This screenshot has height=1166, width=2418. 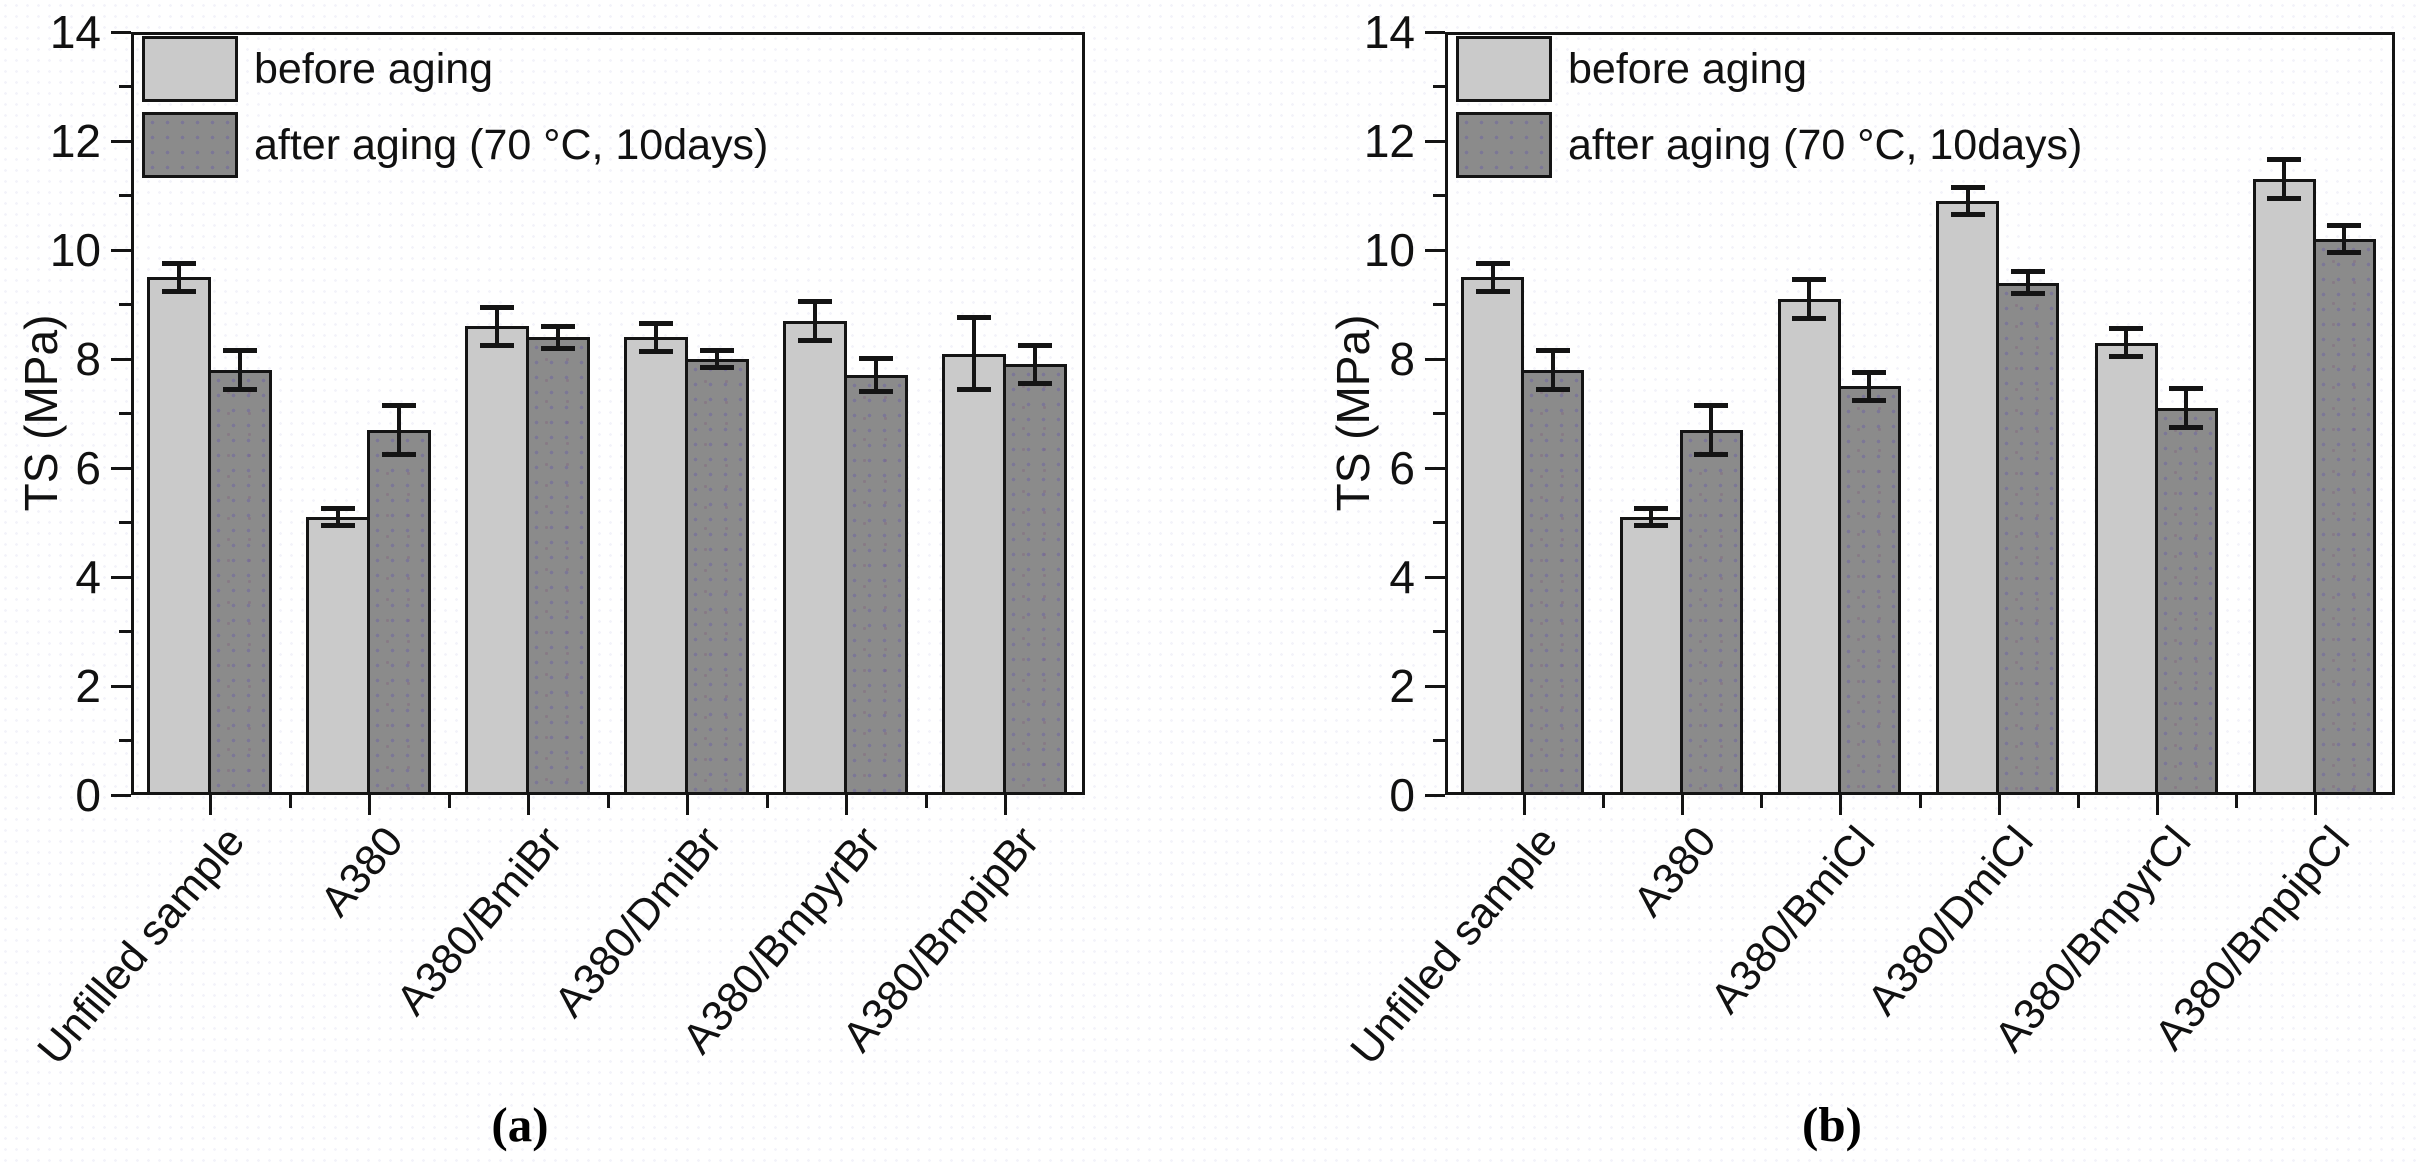 I want to click on y-tick-label: 14, so click(x=75, y=32).